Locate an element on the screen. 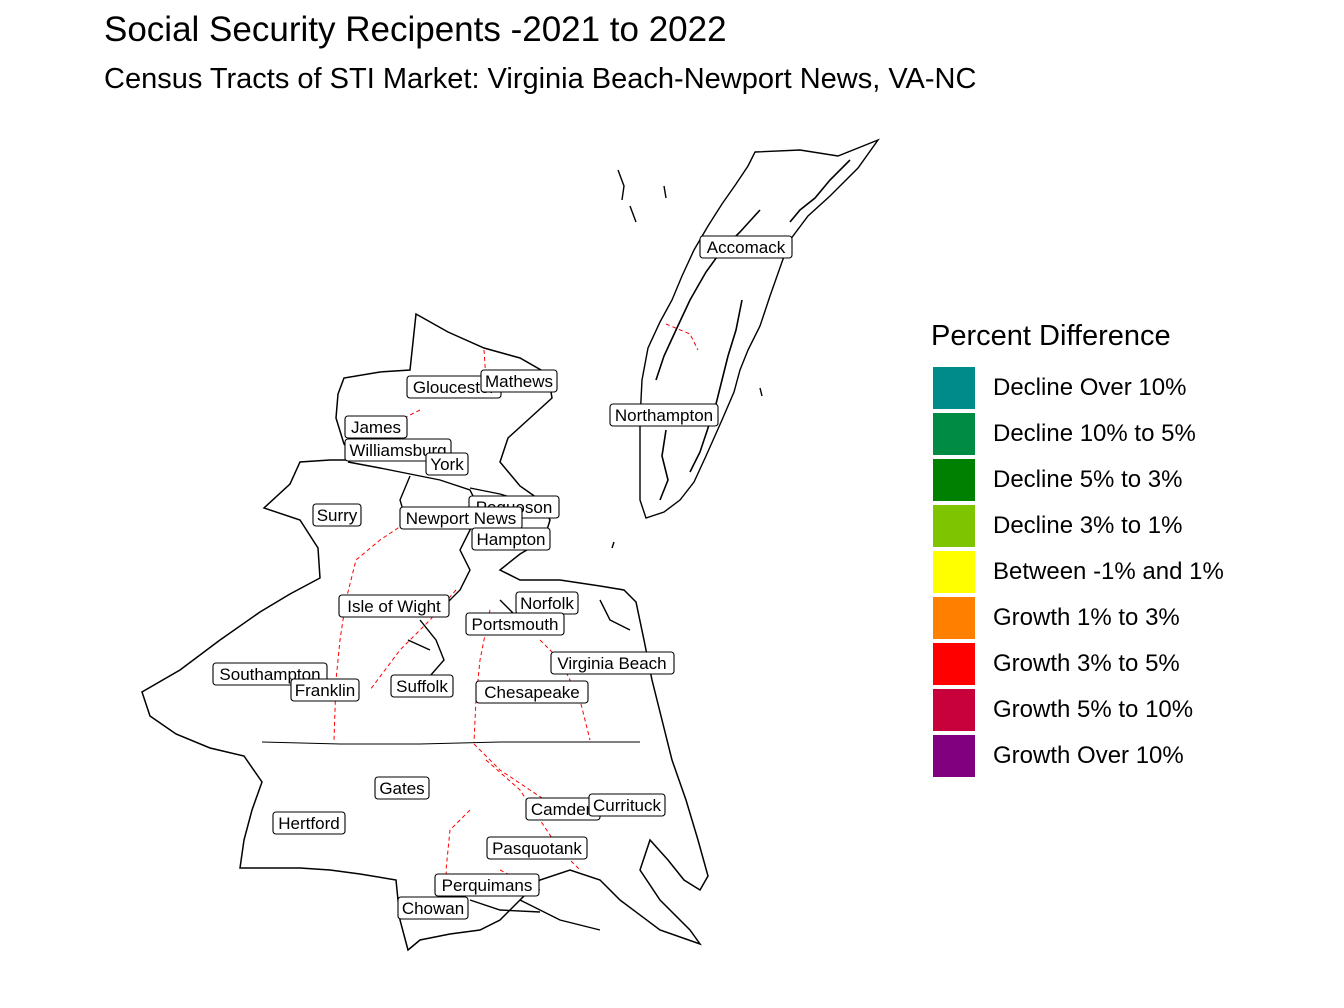 The height and width of the screenshot is (1008, 1344). svg-text: Suffolk is located at coordinates (422, 686).